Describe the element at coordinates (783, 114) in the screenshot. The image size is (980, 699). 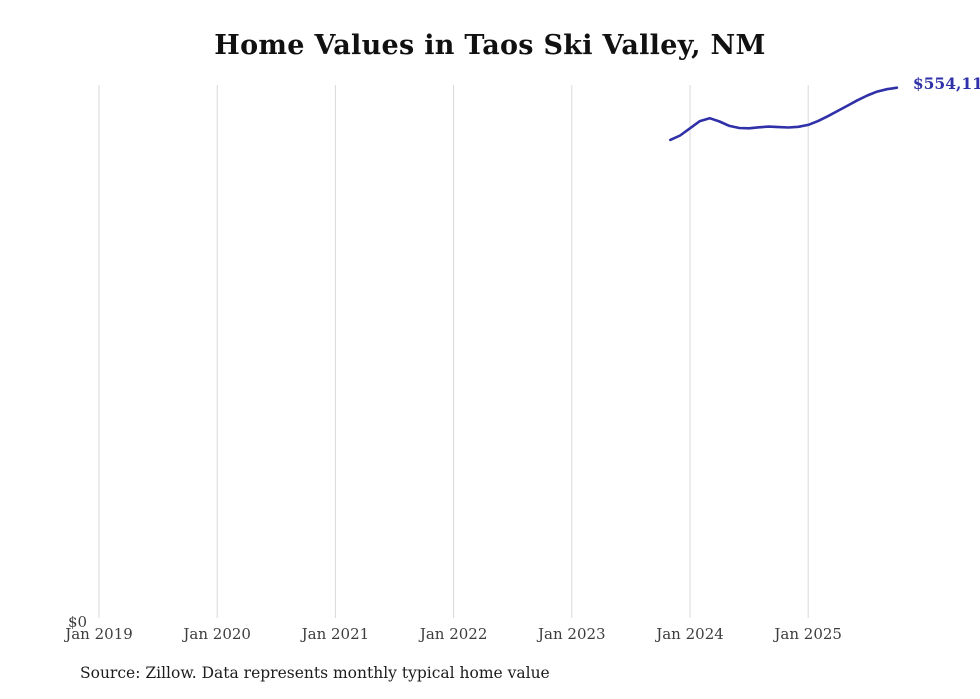
I see `home-value-line` at that location.